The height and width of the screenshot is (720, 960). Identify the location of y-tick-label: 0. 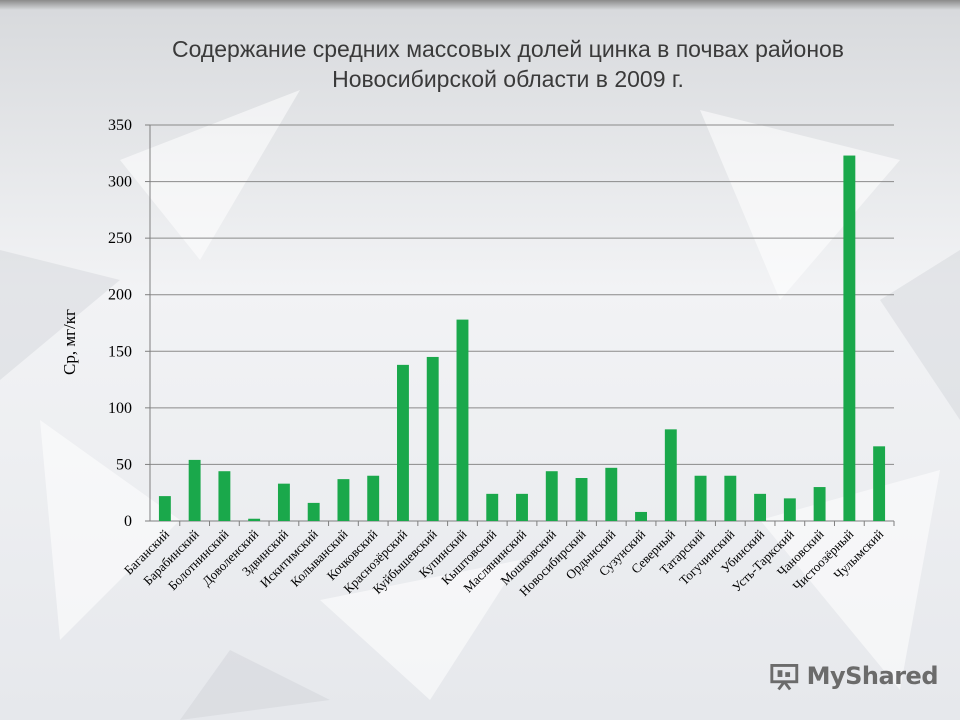
(128, 521).